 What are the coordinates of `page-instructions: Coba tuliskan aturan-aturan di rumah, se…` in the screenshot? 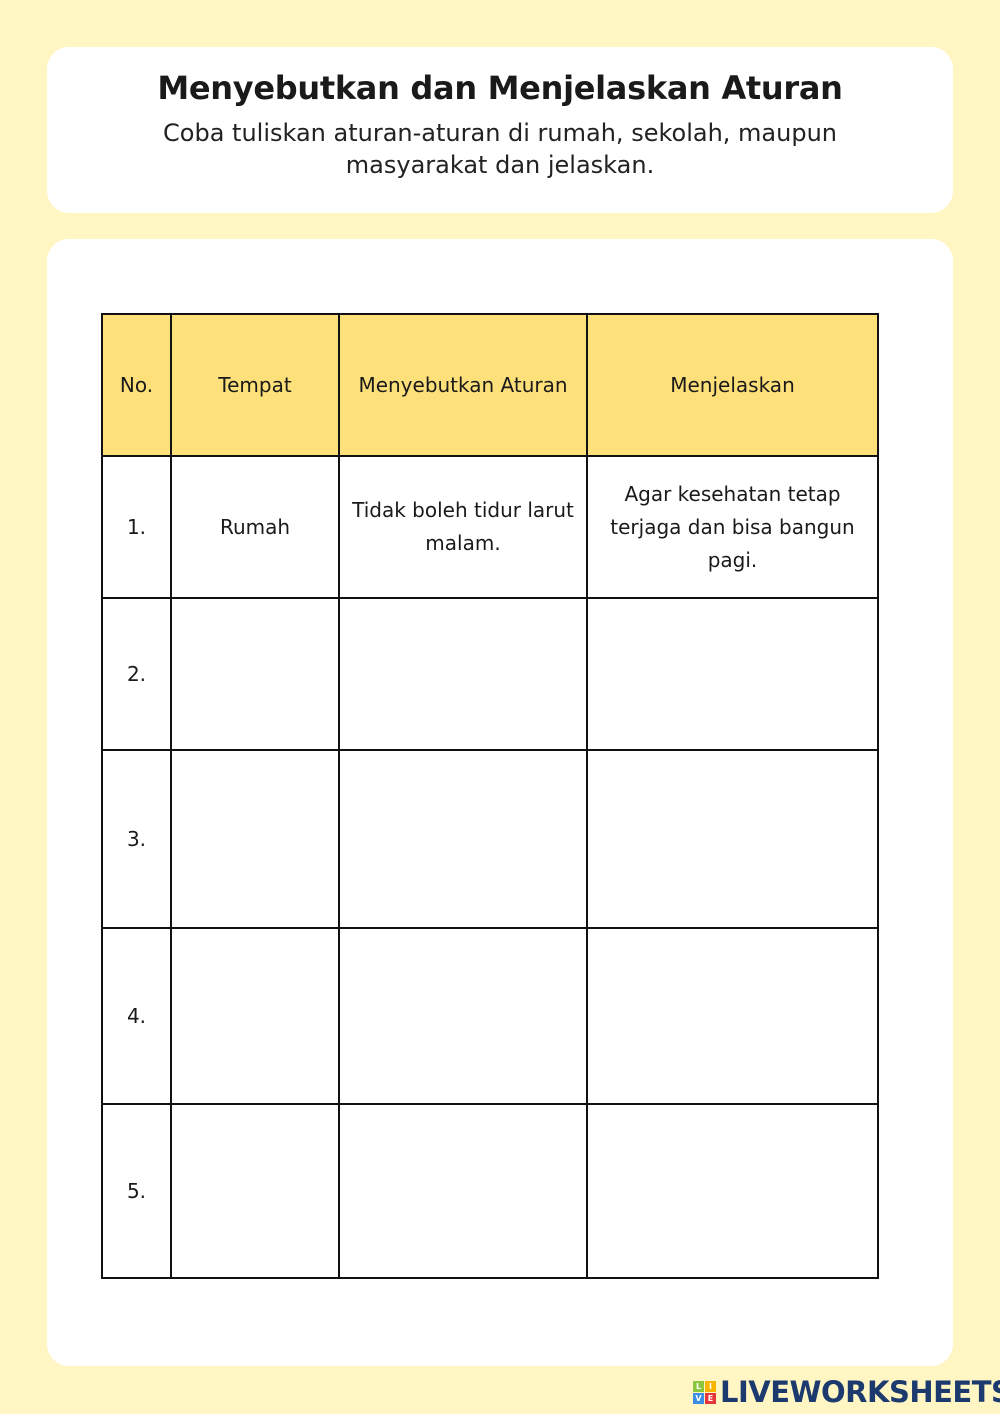 It's located at (500, 149).